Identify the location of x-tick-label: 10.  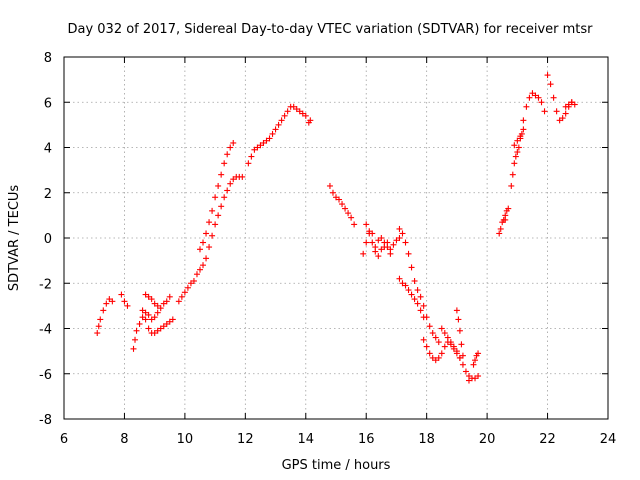
(185, 439).